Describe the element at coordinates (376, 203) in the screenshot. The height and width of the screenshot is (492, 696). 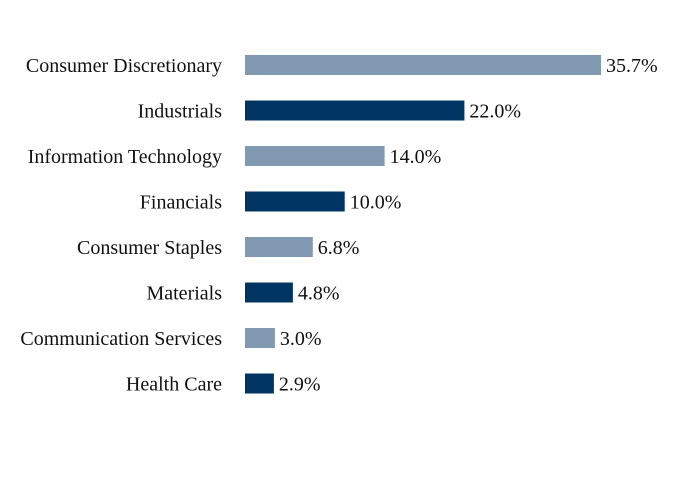
I see `value-label-financials: 10.0%` at that location.